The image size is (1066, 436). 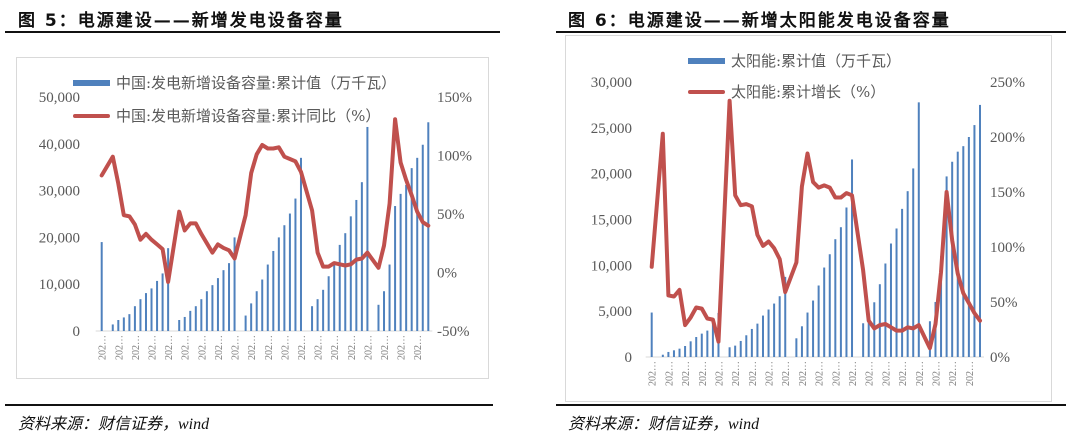 I want to click on left-axis-tick-label: 30,000, so click(x=59, y=192).